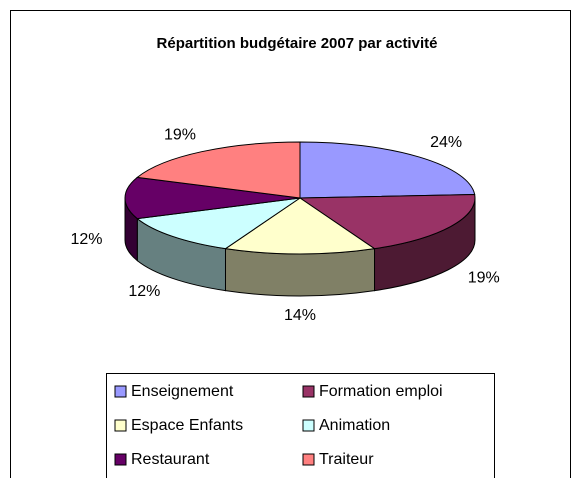  Describe the element at coordinates (297, 43) in the screenshot. I see `chart-title: Répartition budgétaire 2007 par activité` at that location.